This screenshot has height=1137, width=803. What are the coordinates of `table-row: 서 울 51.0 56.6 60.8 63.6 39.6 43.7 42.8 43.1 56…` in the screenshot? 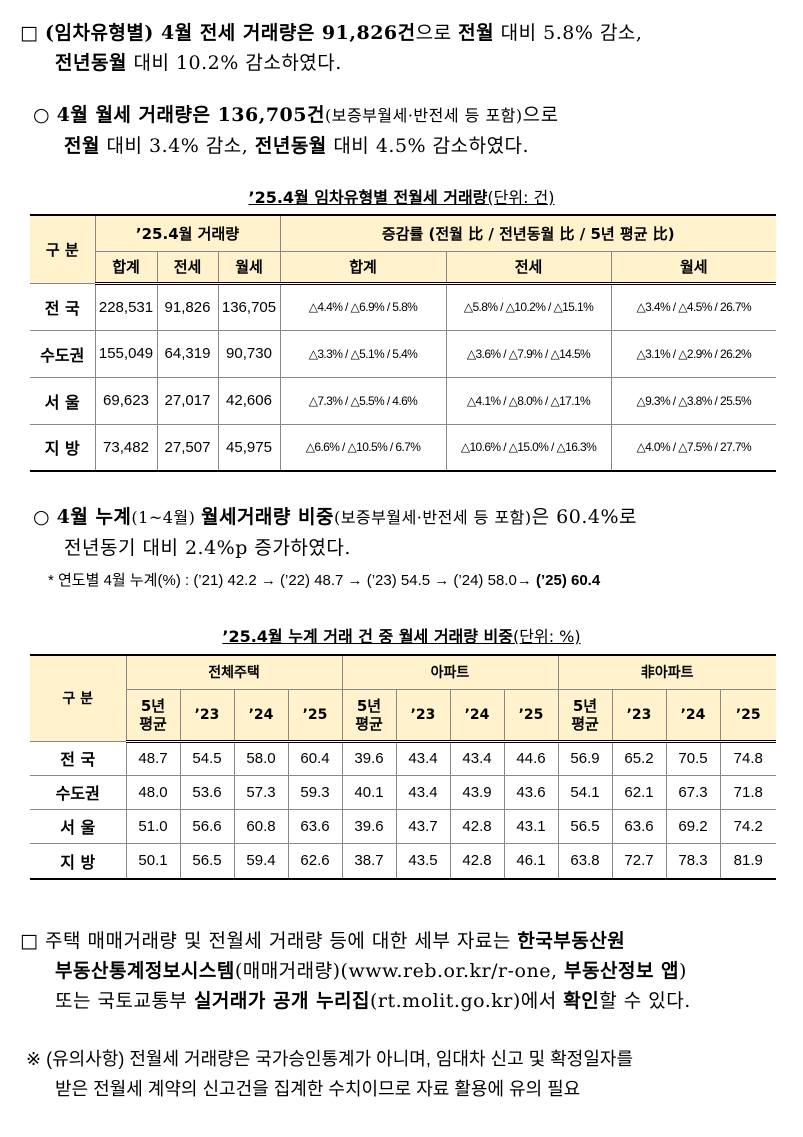 It's located at (403, 826).